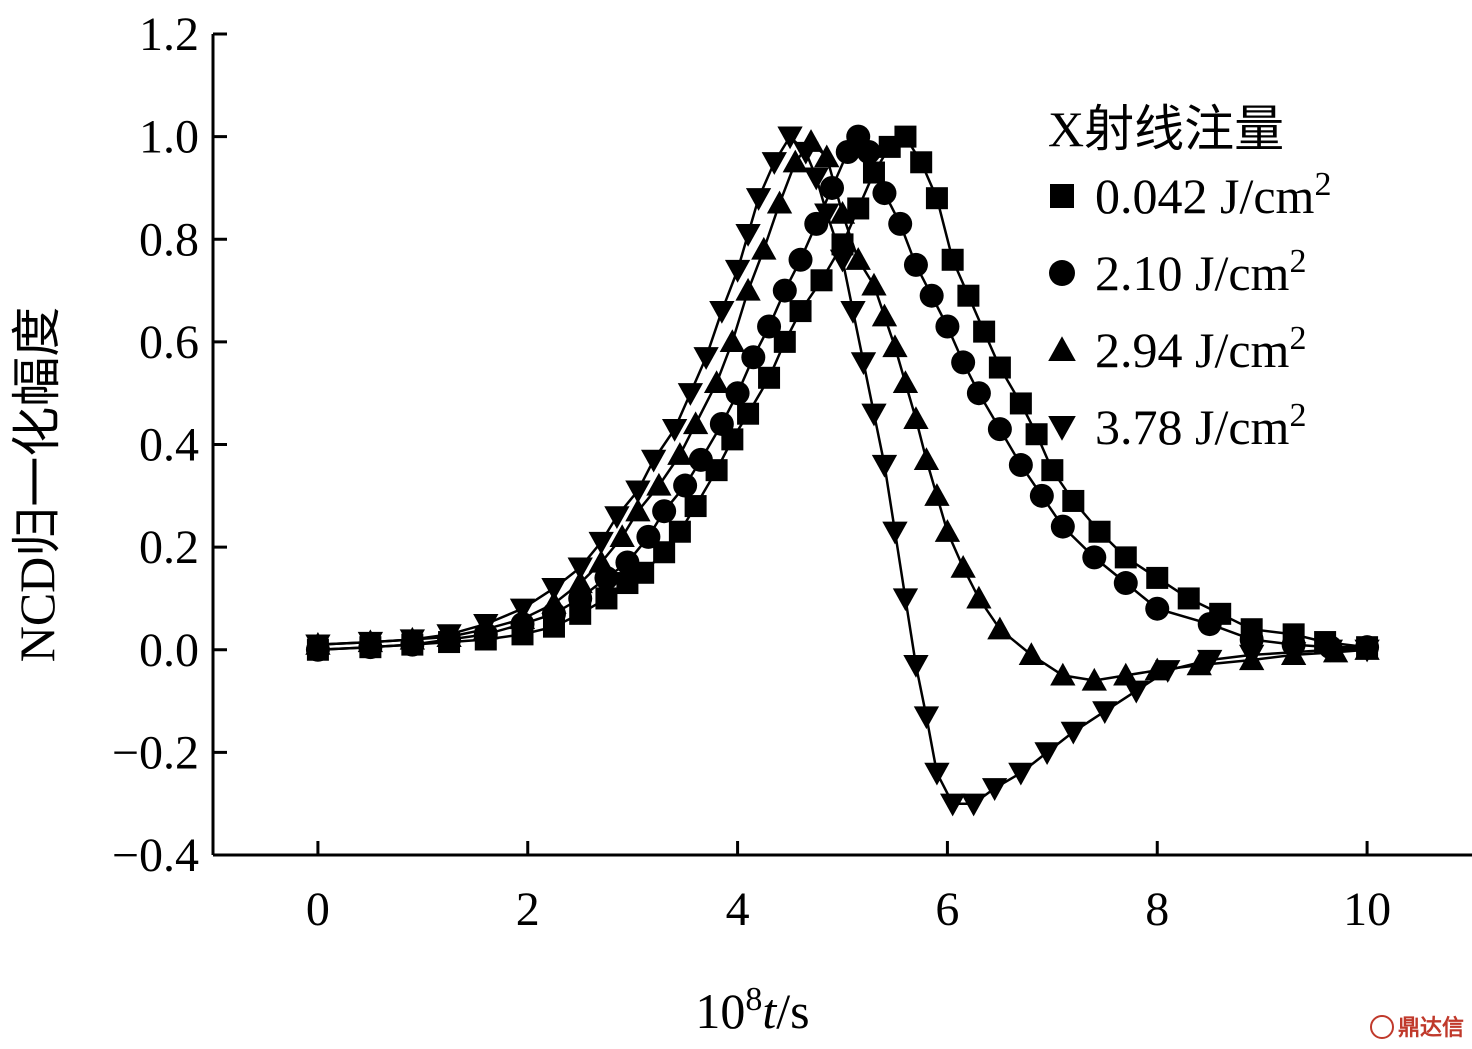  I want to click on legend-item: 2.94 J/cm2, so click(1177, 349).